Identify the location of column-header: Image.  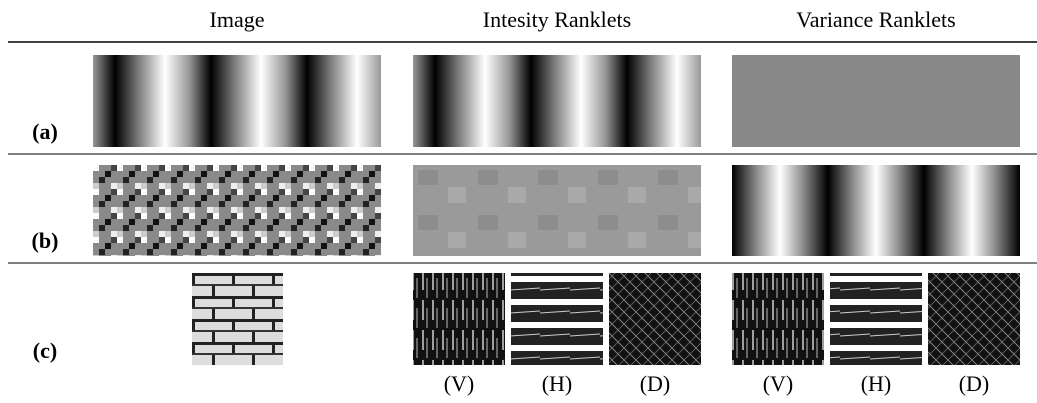
(237, 19).